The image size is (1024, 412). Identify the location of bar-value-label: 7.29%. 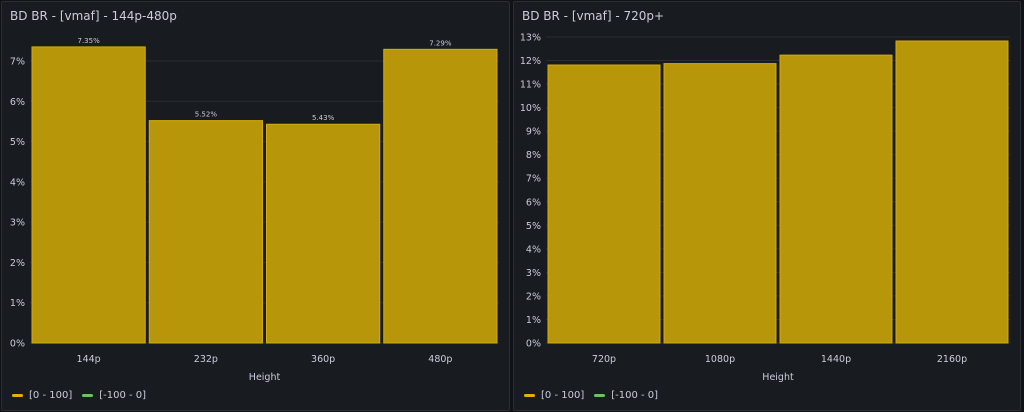
(440, 43).